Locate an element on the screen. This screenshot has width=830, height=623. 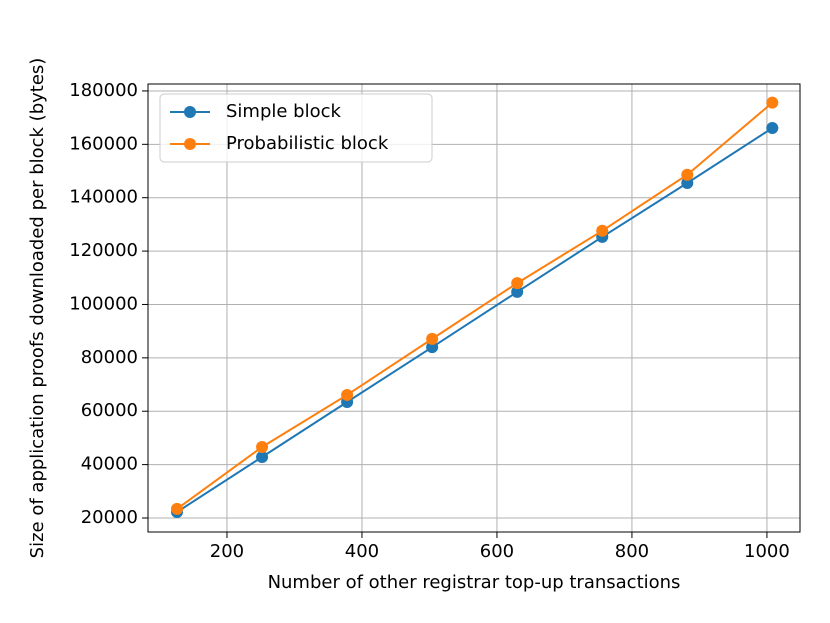
y-tick-label: 60000 is located at coordinates (109, 410).